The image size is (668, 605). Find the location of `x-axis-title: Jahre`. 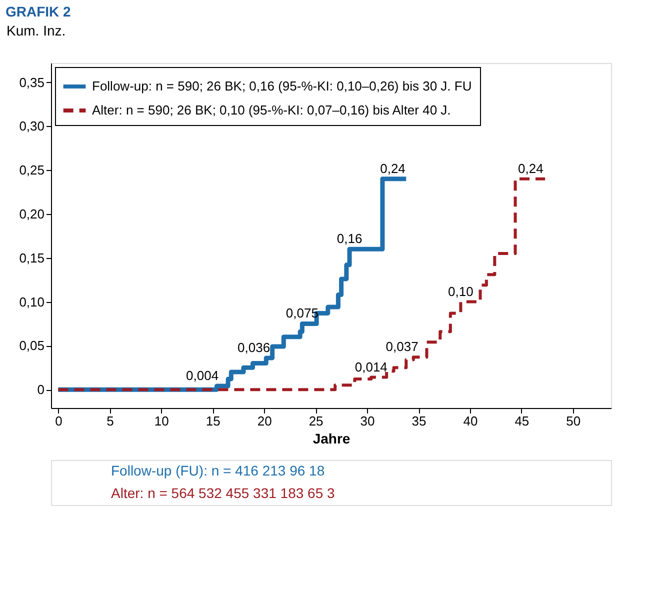

x-axis-title: Jahre is located at coordinates (331, 438).